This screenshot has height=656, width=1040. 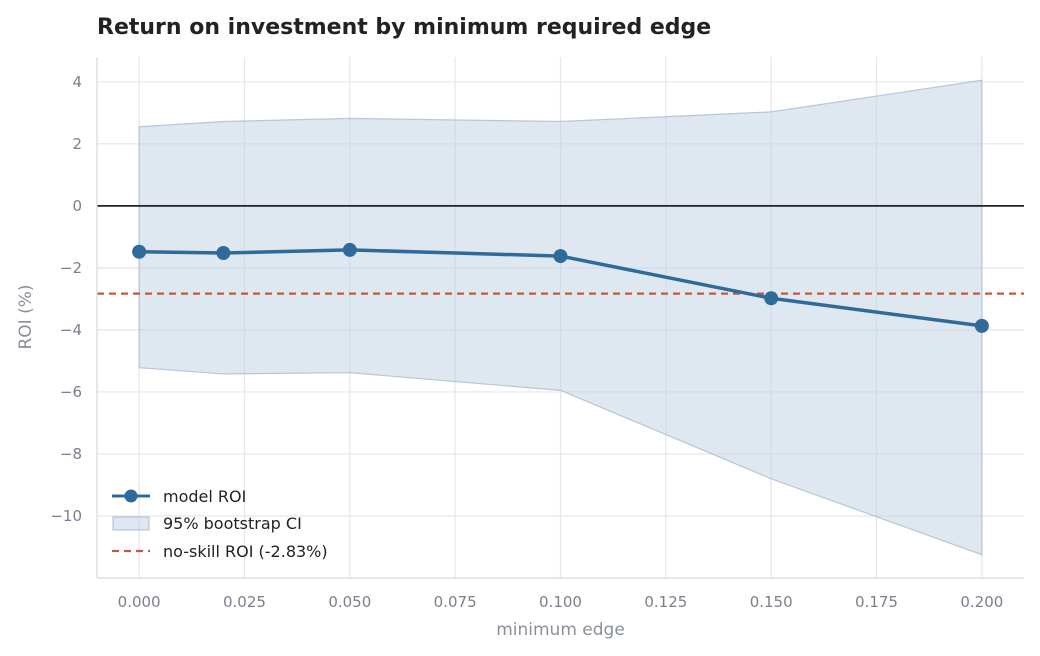 What do you see at coordinates (876, 602) in the screenshot?
I see `x-tick-label: 0.175` at bounding box center [876, 602].